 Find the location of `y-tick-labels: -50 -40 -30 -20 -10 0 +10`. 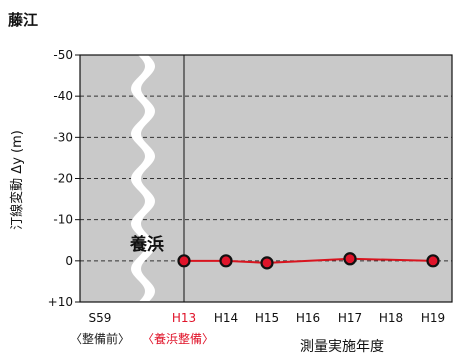

y-tick-labels: -50 -40 -30 -20 -10 0 +10 is located at coordinates (64, 178).